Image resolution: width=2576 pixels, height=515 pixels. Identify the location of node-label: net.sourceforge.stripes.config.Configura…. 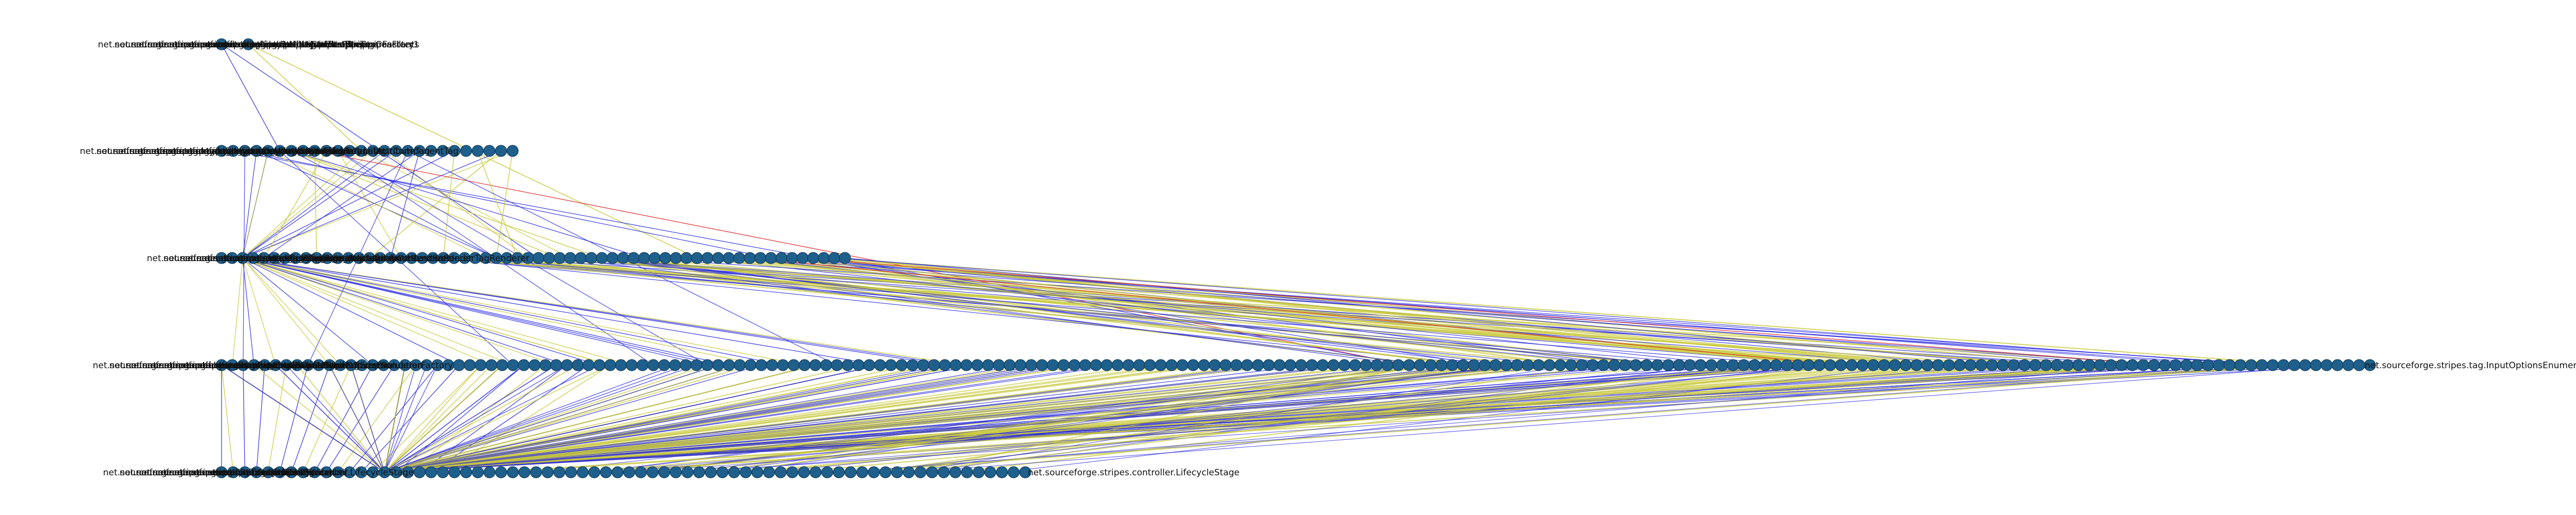
(249, 473).